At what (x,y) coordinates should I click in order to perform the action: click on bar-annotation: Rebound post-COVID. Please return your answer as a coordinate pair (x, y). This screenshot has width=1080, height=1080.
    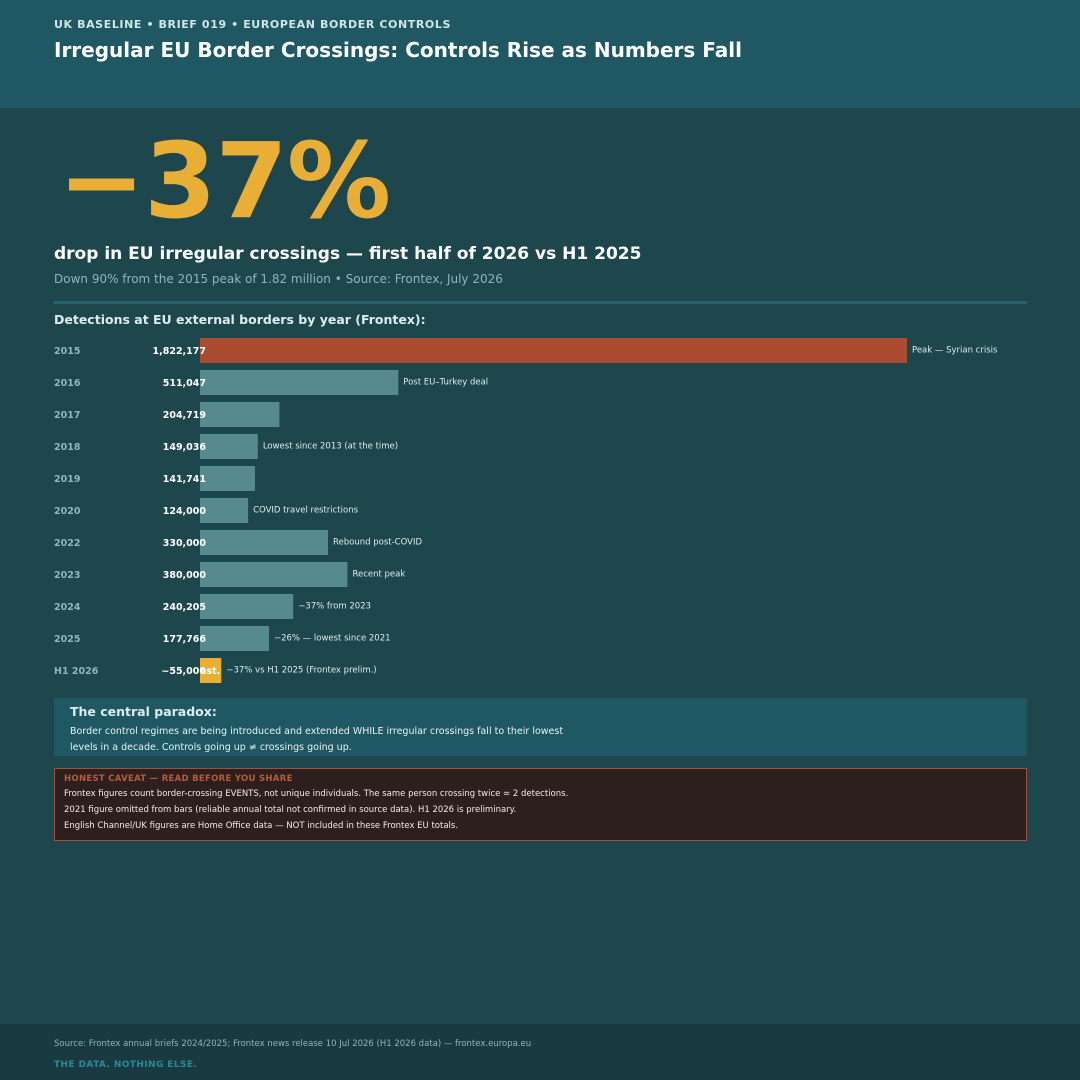
    Looking at the image, I should click on (377, 543).